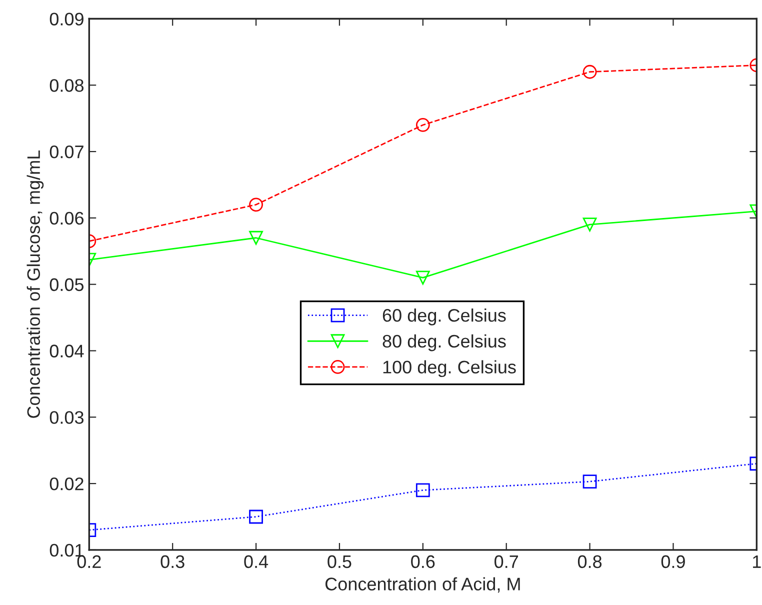 This screenshot has height=605, width=762. What do you see at coordinates (256, 561) in the screenshot?
I see `x-tick-label: 0.4` at bounding box center [256, 561].